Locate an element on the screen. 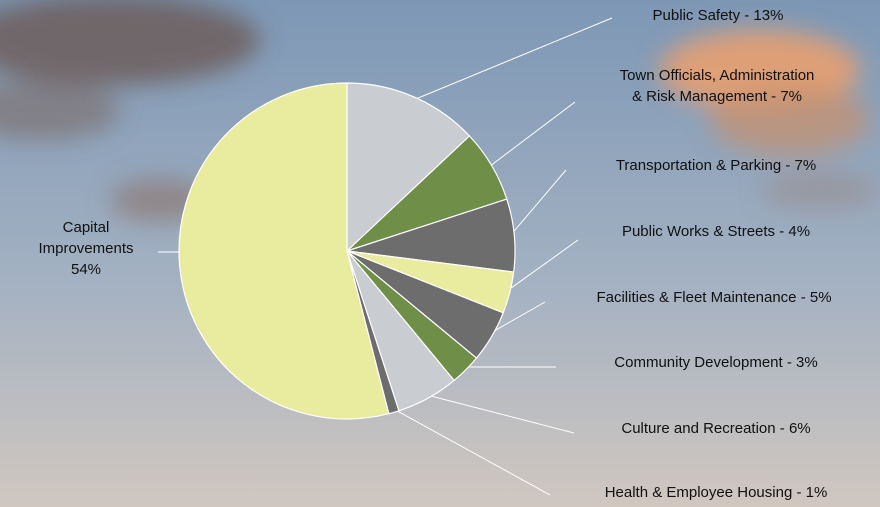  label-line: Culture and Recreation - 6% is located at coordinates (715, 428).